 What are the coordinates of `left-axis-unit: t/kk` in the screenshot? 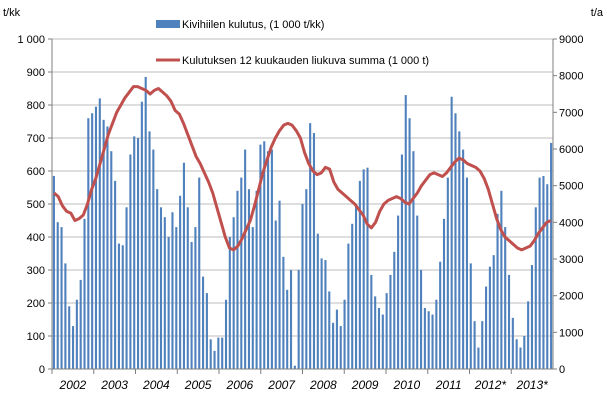 It's located at (12, 13).